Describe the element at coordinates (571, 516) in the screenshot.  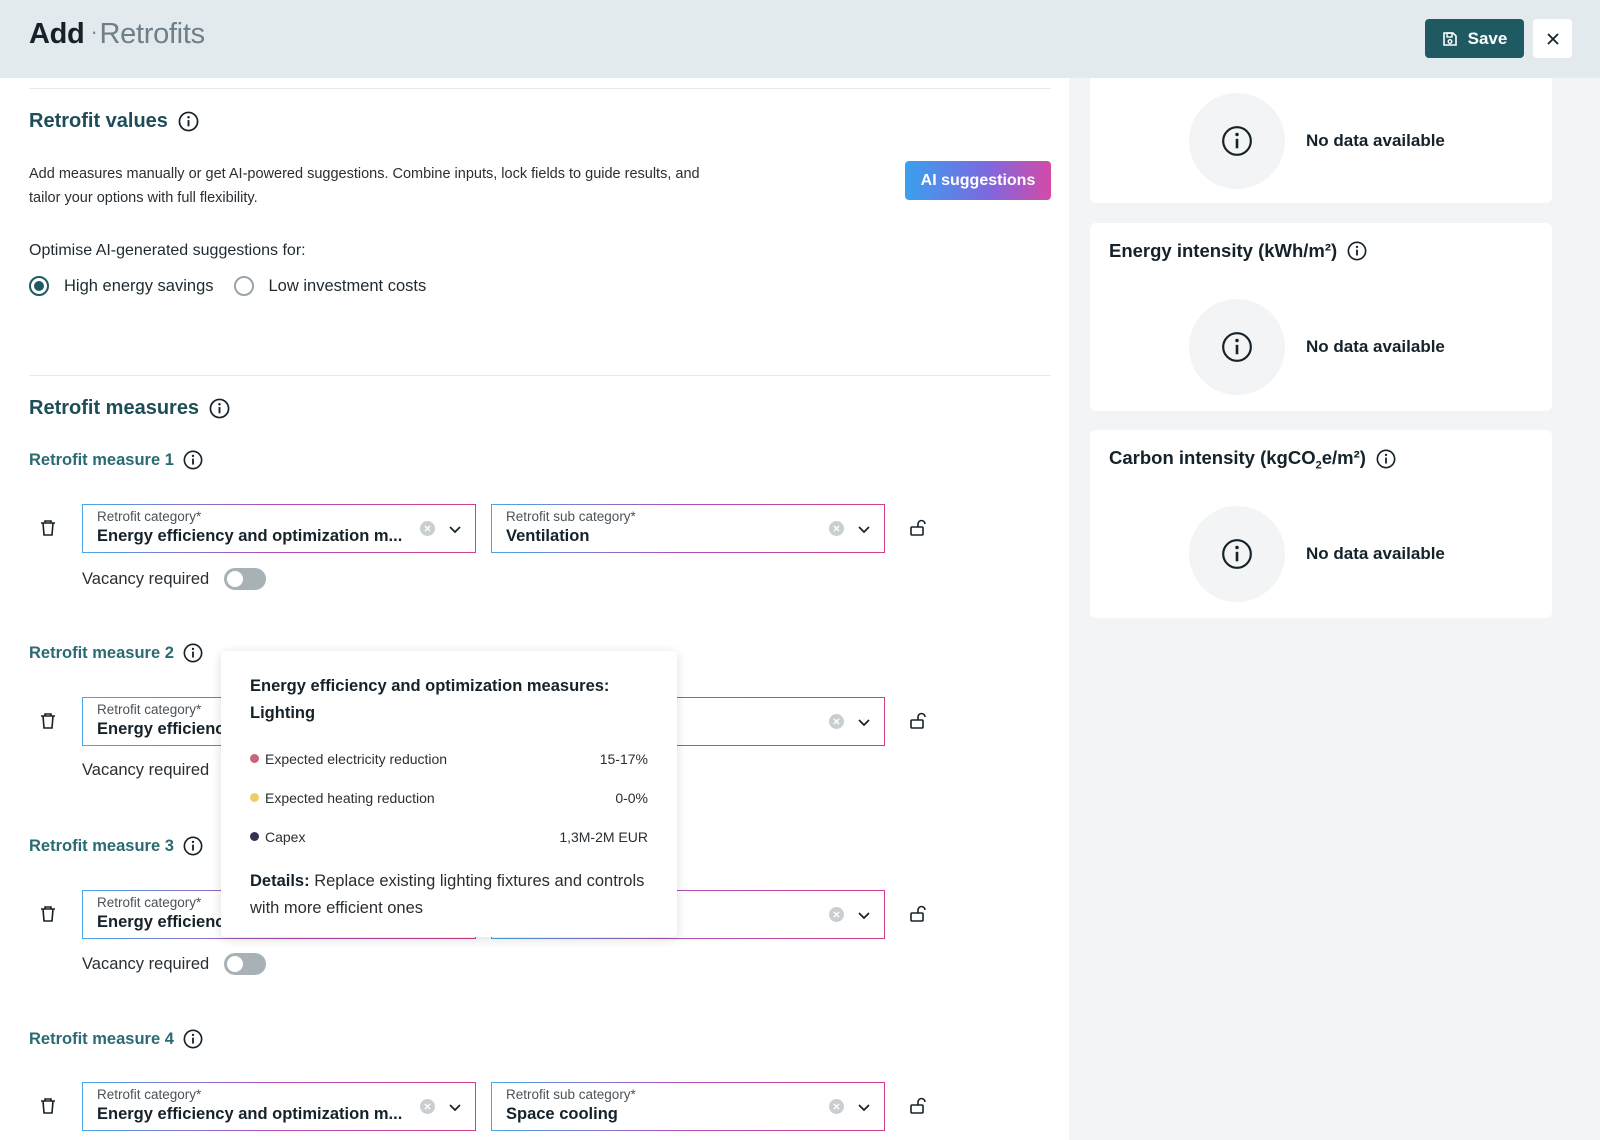
I see `field-label: Retrofit sub category*` at that location.